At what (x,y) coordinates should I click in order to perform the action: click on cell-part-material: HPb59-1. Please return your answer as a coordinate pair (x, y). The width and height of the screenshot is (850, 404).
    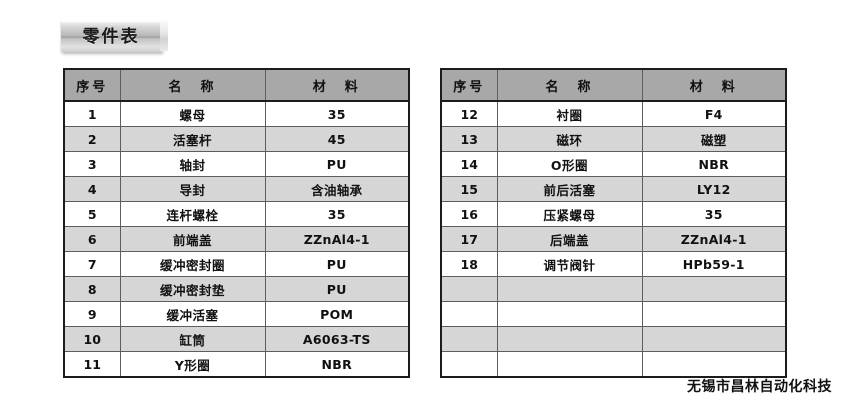
    Looking at the image, I should click on (714, 264).